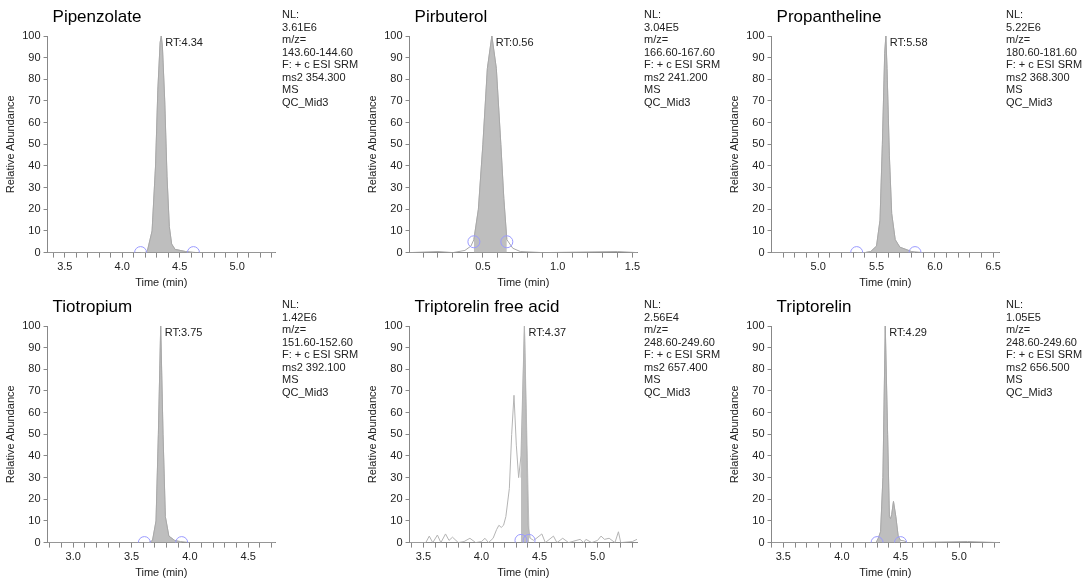  What do you see at coordinates (876, 266) in the screenshot?
I see `x-tick-label: 5.5` at bounding box center [876, 266].